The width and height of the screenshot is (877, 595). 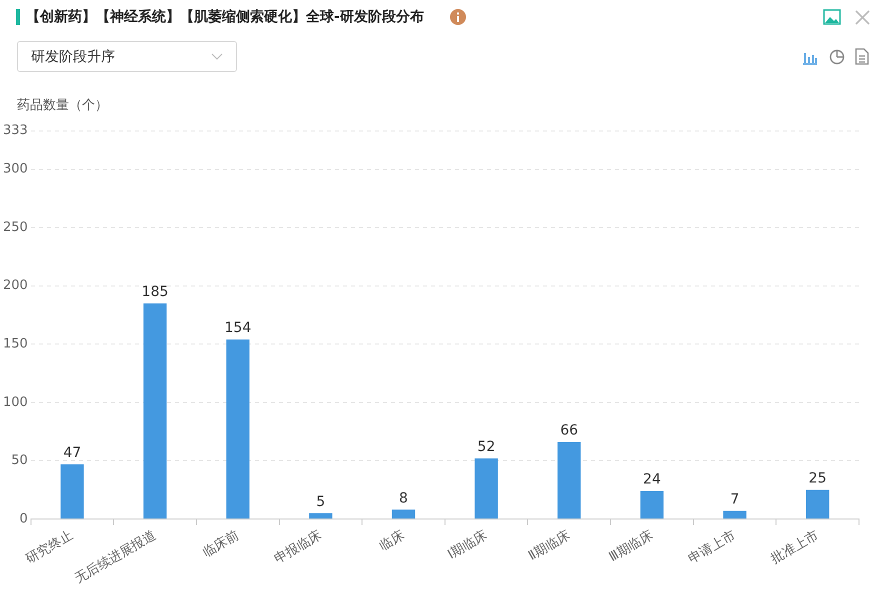 I want to click on y-tick-label: 333, so click(x=15, y=130).